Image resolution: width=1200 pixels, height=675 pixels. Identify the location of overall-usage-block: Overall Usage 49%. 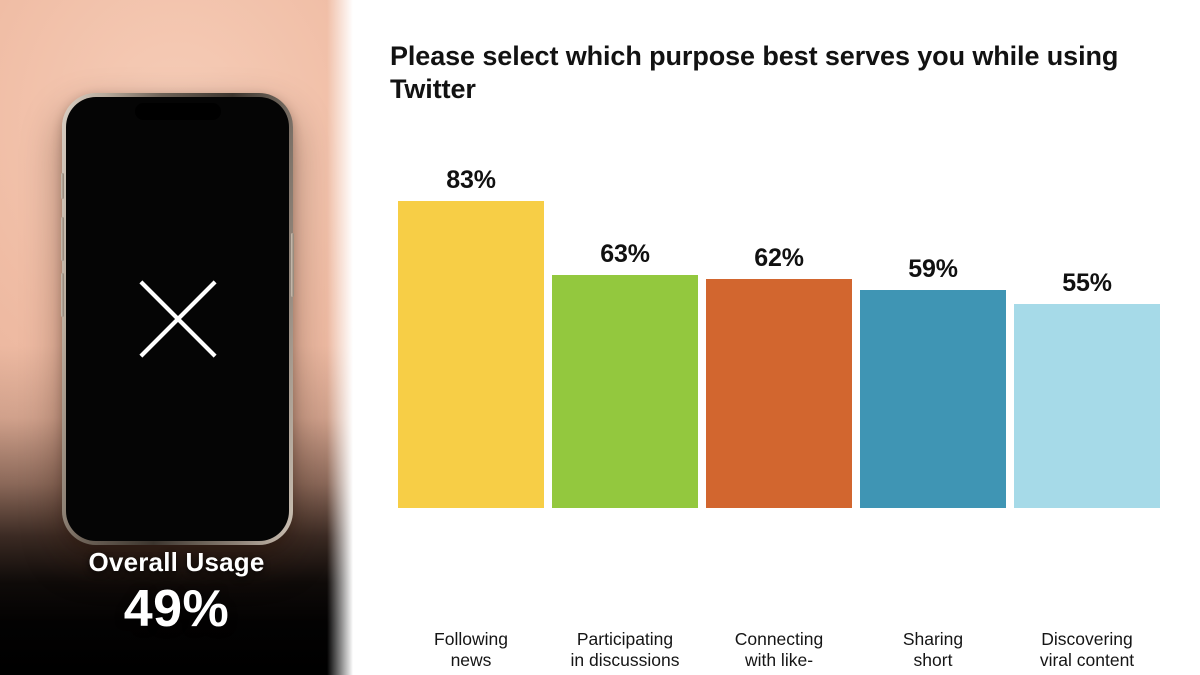
(176, 592).